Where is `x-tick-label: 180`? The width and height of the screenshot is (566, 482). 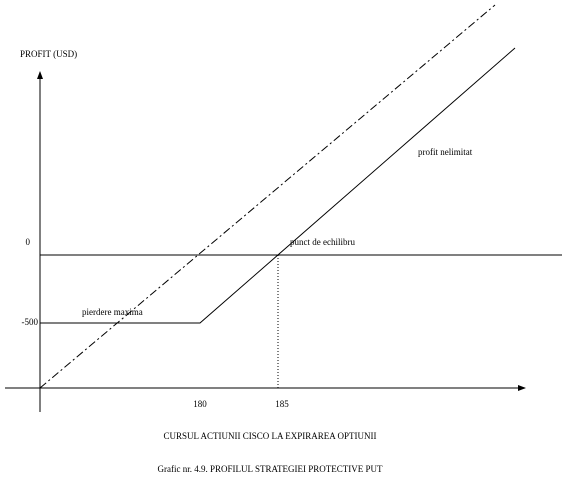
x-tick-label: 180 is located at coordinates (200, 404).